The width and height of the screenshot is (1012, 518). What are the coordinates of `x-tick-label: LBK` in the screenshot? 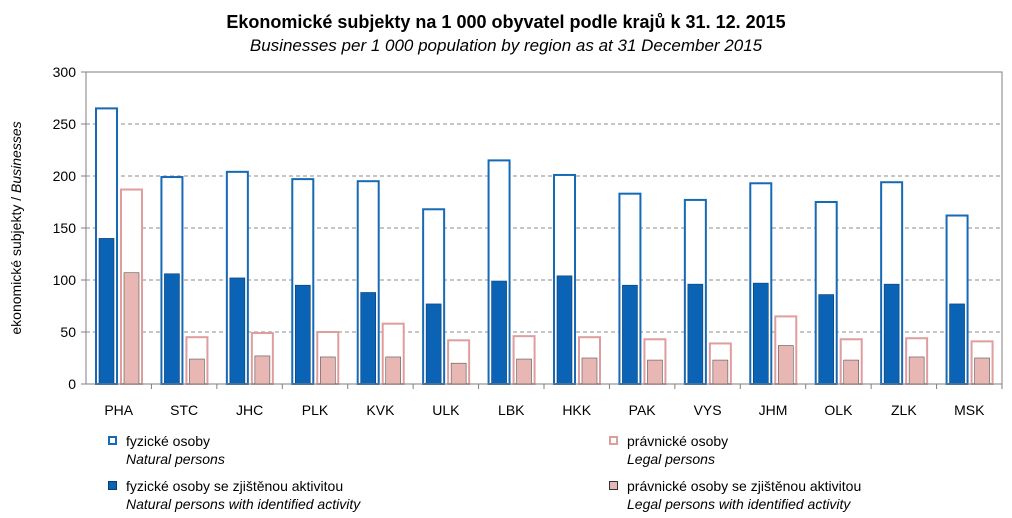 It's located at (511, 410).